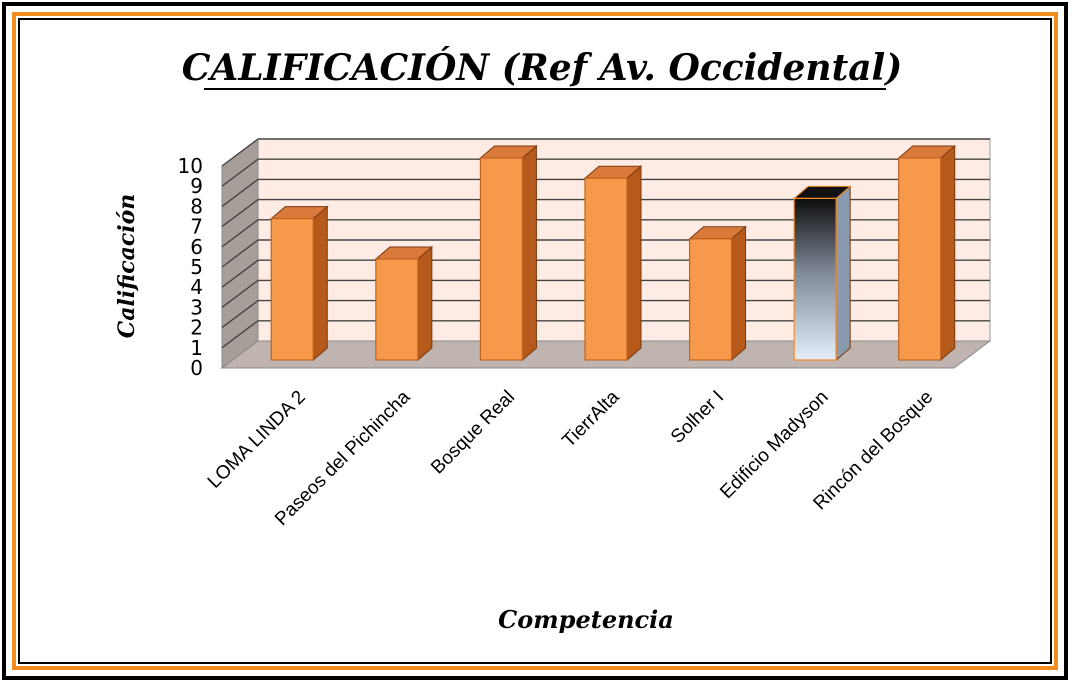 The width and height of the screenshot is (1074, 686). I want to click on x-tick-label: LOMA LINDA 2, so click(257, 440).